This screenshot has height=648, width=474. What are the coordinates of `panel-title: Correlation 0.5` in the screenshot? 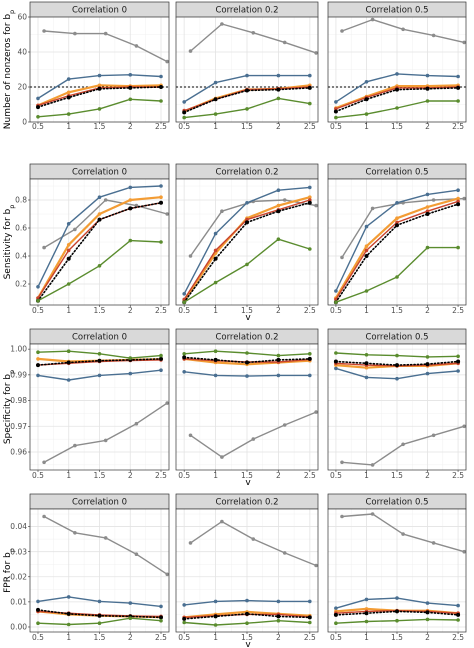 It's located at (396, 503).